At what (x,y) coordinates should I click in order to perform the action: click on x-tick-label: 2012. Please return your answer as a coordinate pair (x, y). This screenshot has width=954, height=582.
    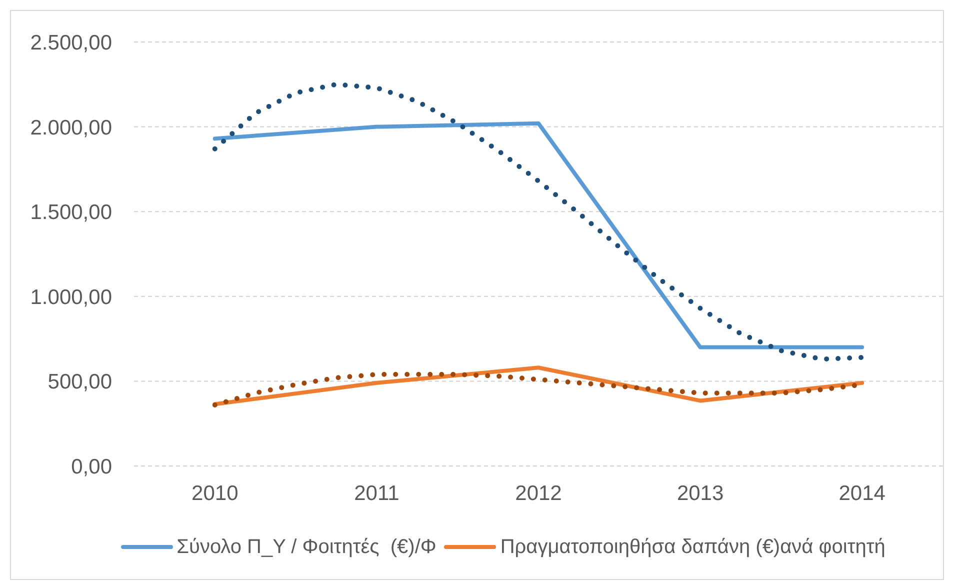
    Looking at the image, I should click on (538, 493).